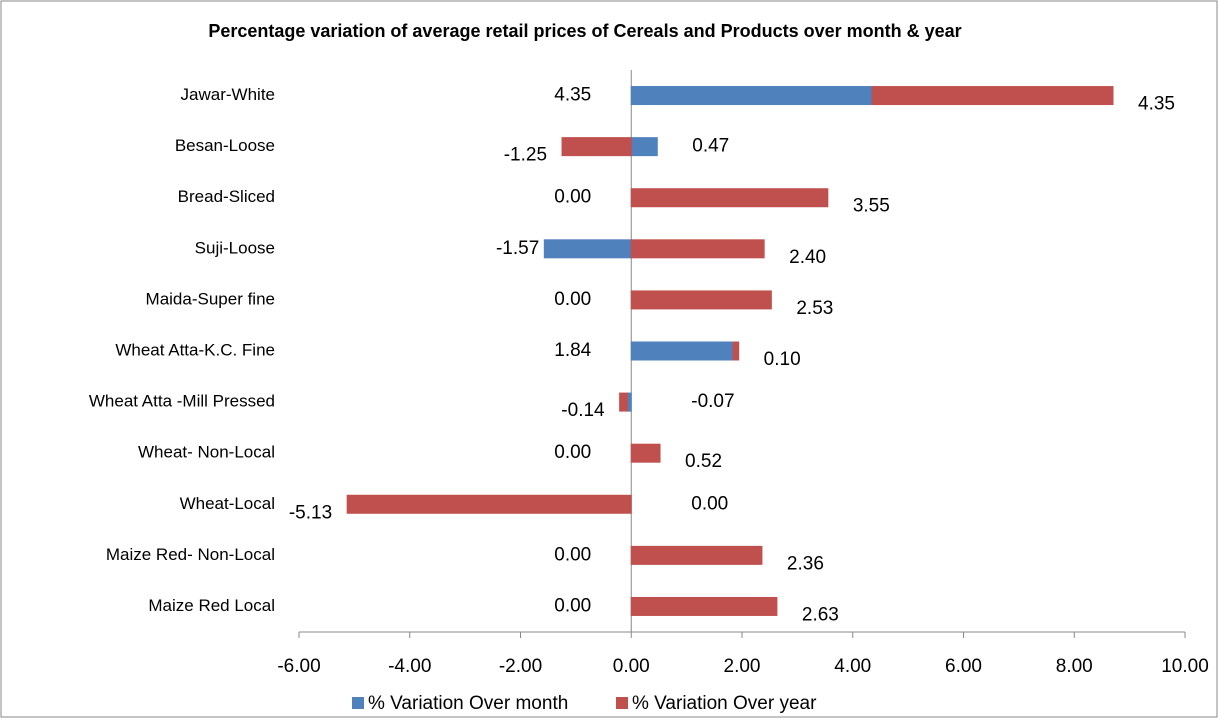 The height and width of the screenshot is (719, 1219). What do you see at coordinates (852, 666) in the screenshot?
I see `x-tick-label: 4.00` at bounding box center [852, 666].